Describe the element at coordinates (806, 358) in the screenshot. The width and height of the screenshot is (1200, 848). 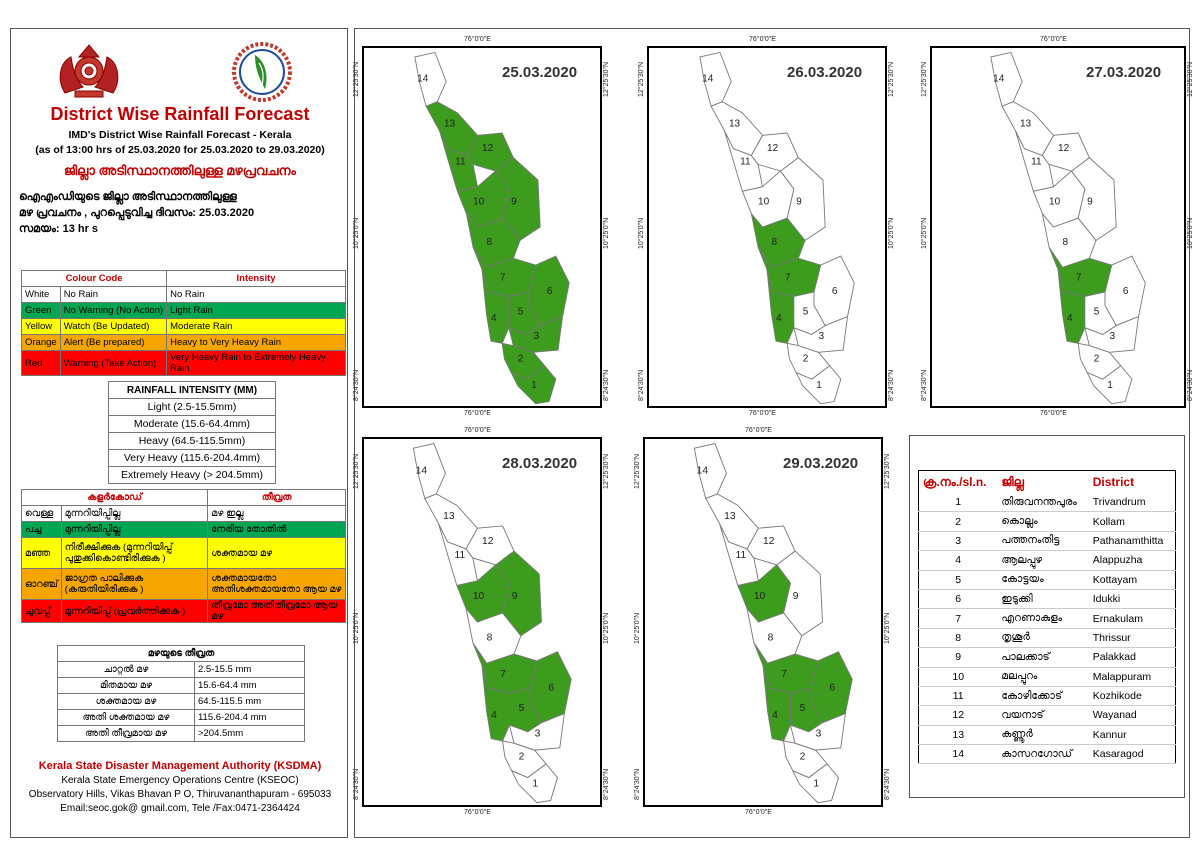
I see `district-label-2: 2` at that location.